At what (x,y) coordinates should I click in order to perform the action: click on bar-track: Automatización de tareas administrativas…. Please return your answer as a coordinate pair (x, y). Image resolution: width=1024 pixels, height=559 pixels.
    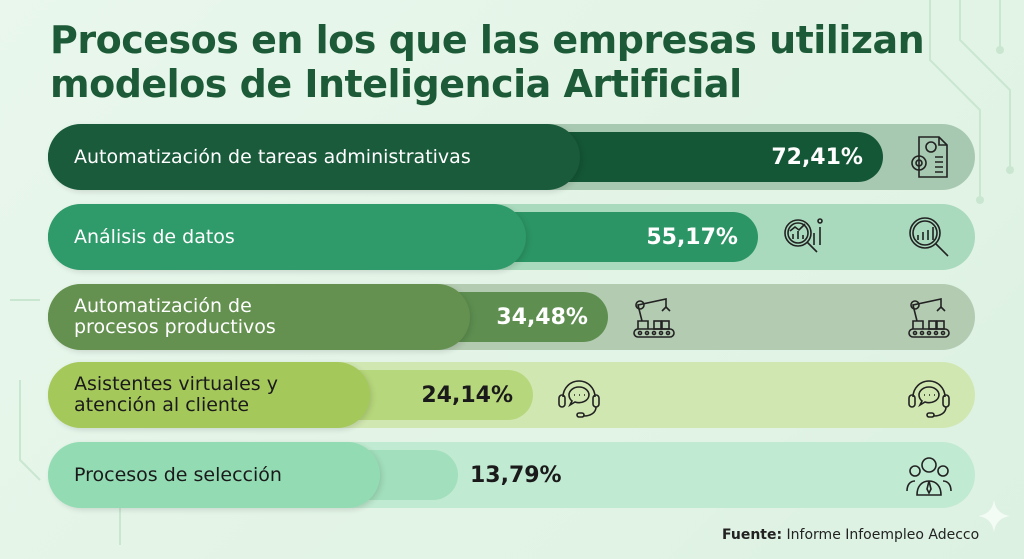
    Looking at the image, I should click on (511, 157).